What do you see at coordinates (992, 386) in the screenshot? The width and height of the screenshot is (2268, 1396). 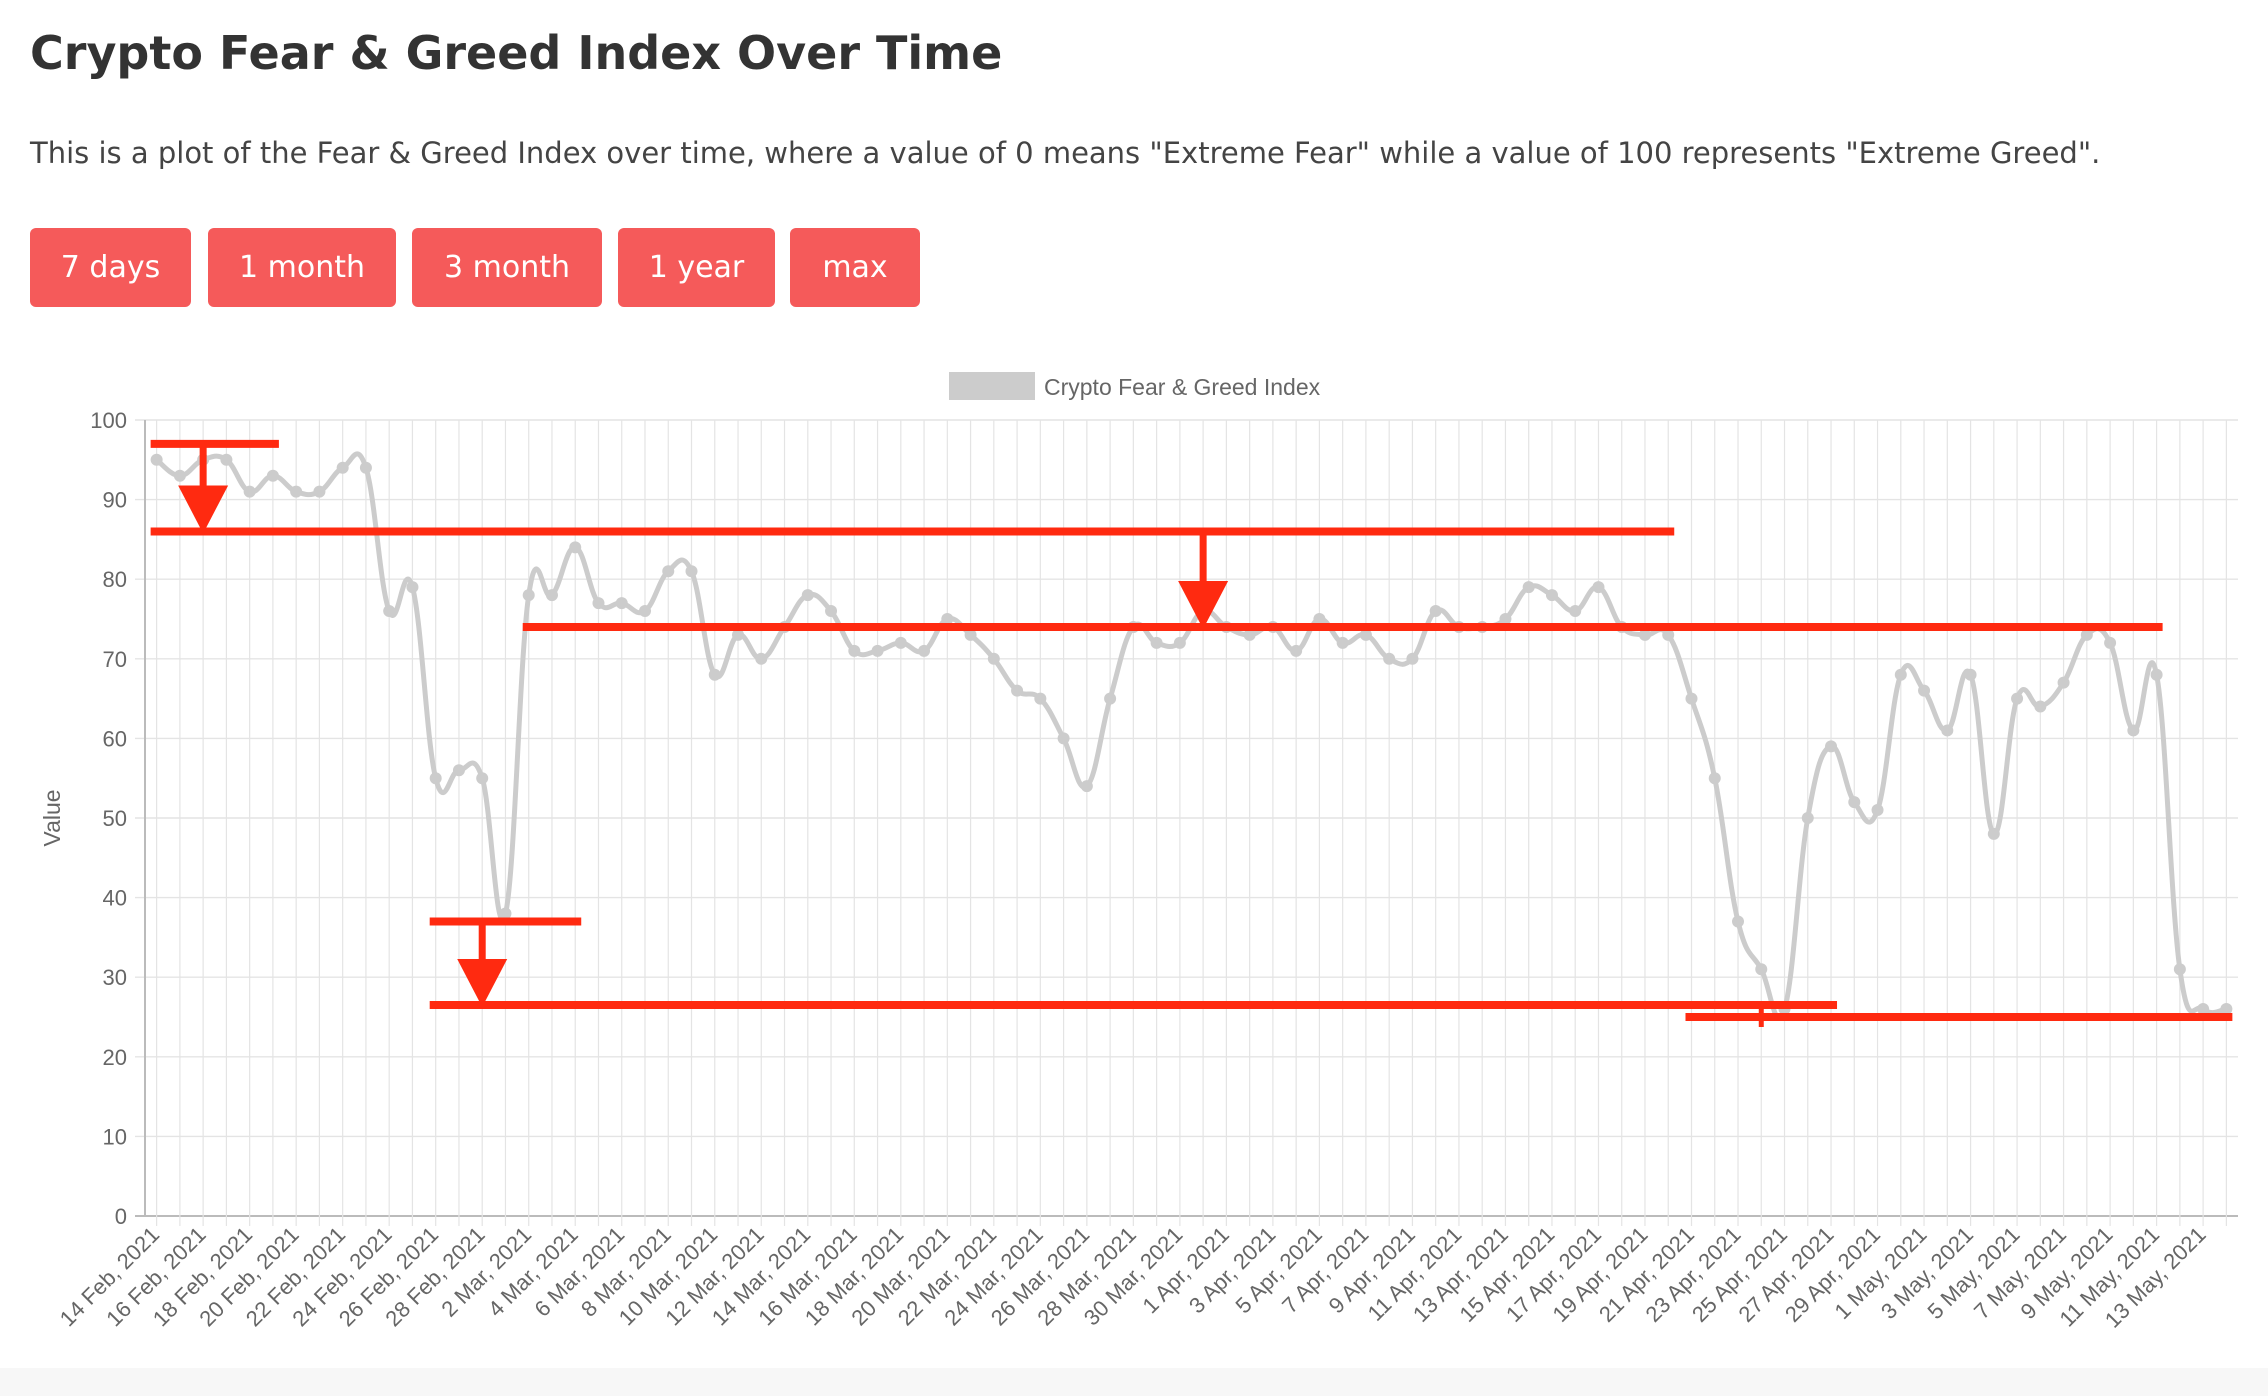 I see `legend-swatch` at bounding box center [992, 386].